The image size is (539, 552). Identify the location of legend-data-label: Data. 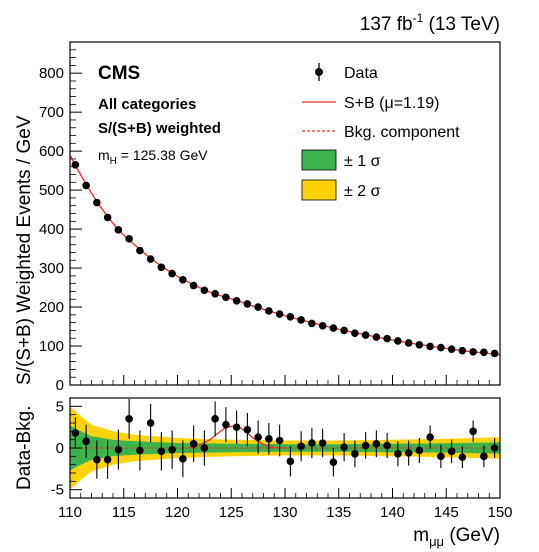
(361, 73).